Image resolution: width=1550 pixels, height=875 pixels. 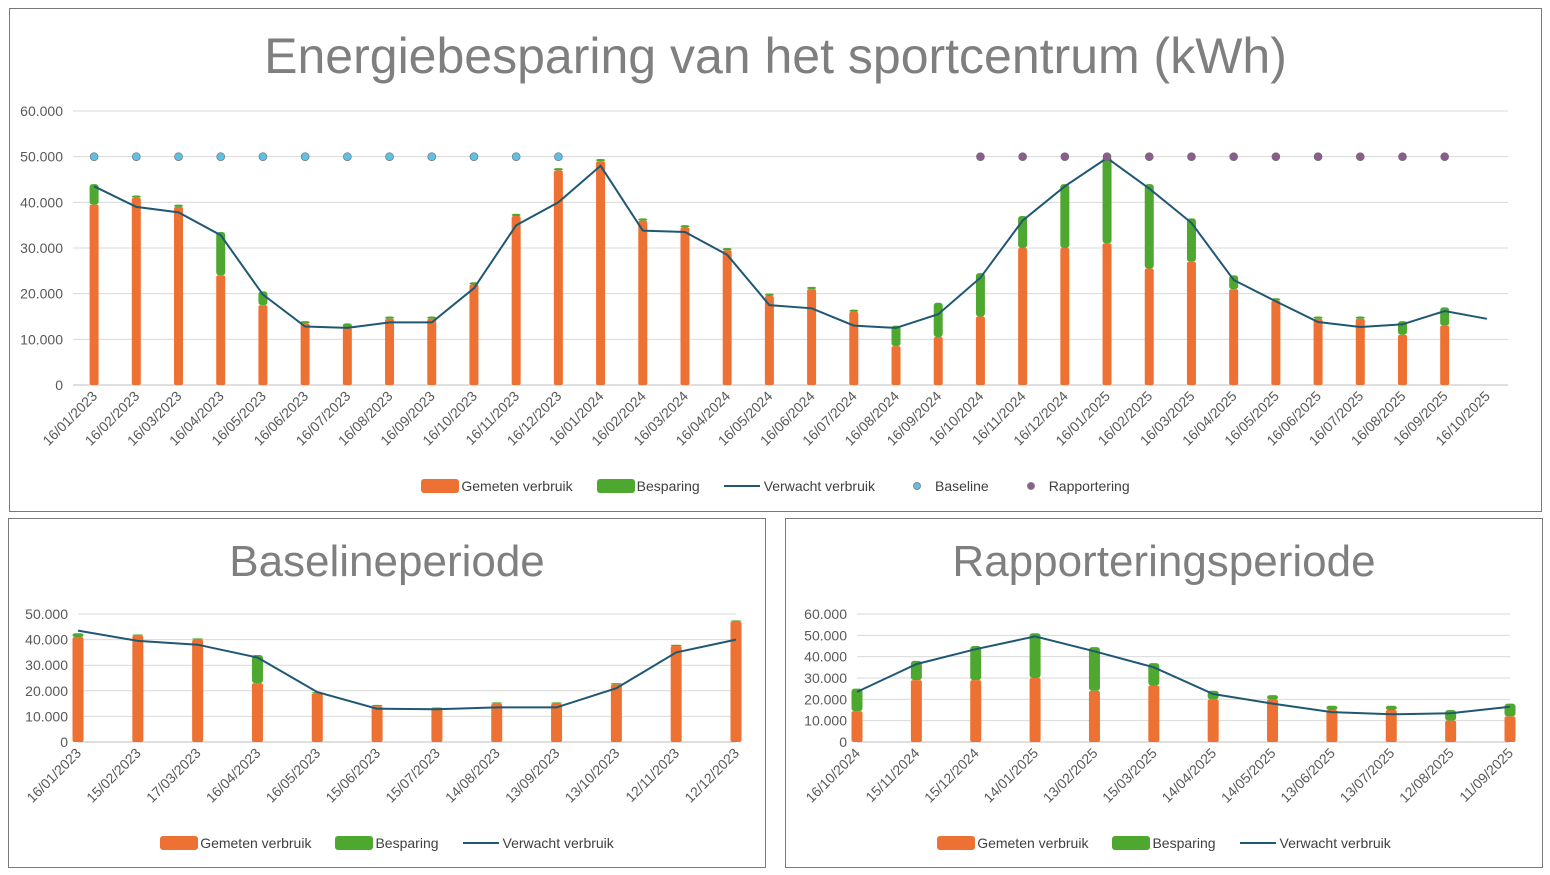 I want to click on x-tick-label: 13/02/2025, so click(x=1070, y=775).